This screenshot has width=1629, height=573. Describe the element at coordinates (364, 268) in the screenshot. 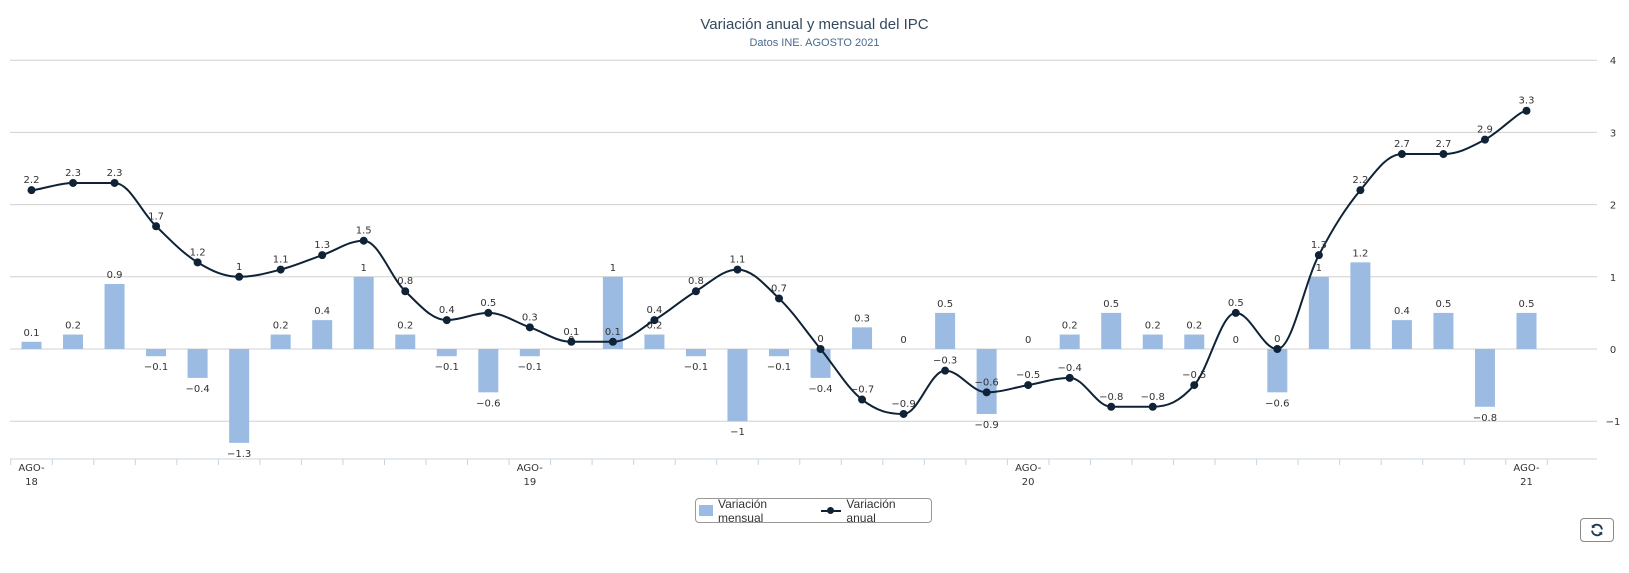

I see `bar-value-label: 1` at that location.